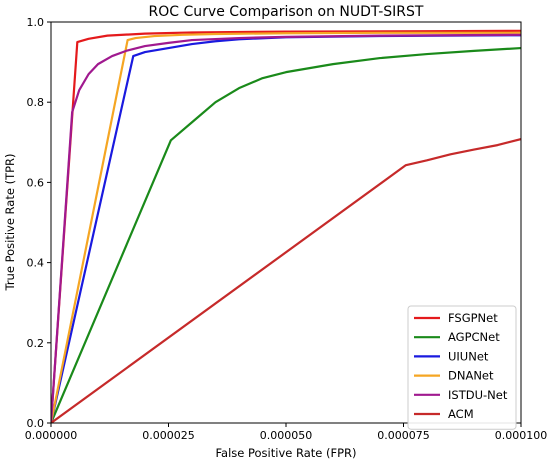 The width and height of the screenshot is (550, 462). Describe the element at coordinates (36, 263) in the screenshot. I see `y-tick-label: 0.4` at that location.